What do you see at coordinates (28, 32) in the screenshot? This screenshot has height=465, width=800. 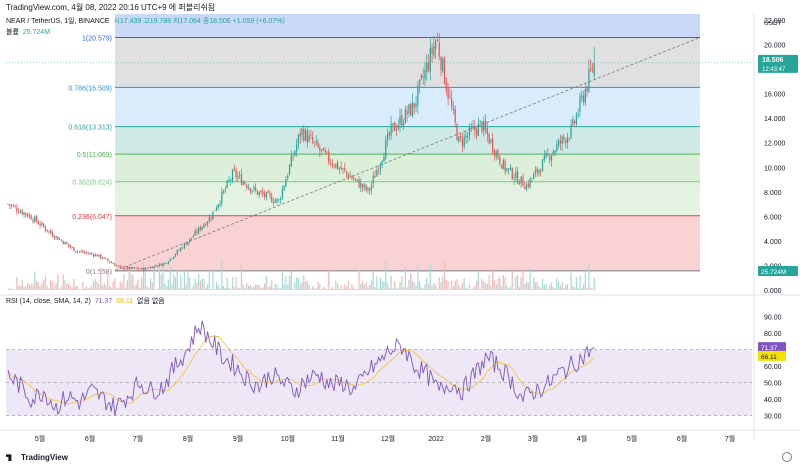 I see `volume-legend: 볼륨 25.724M` at bounding box center [28, 32].